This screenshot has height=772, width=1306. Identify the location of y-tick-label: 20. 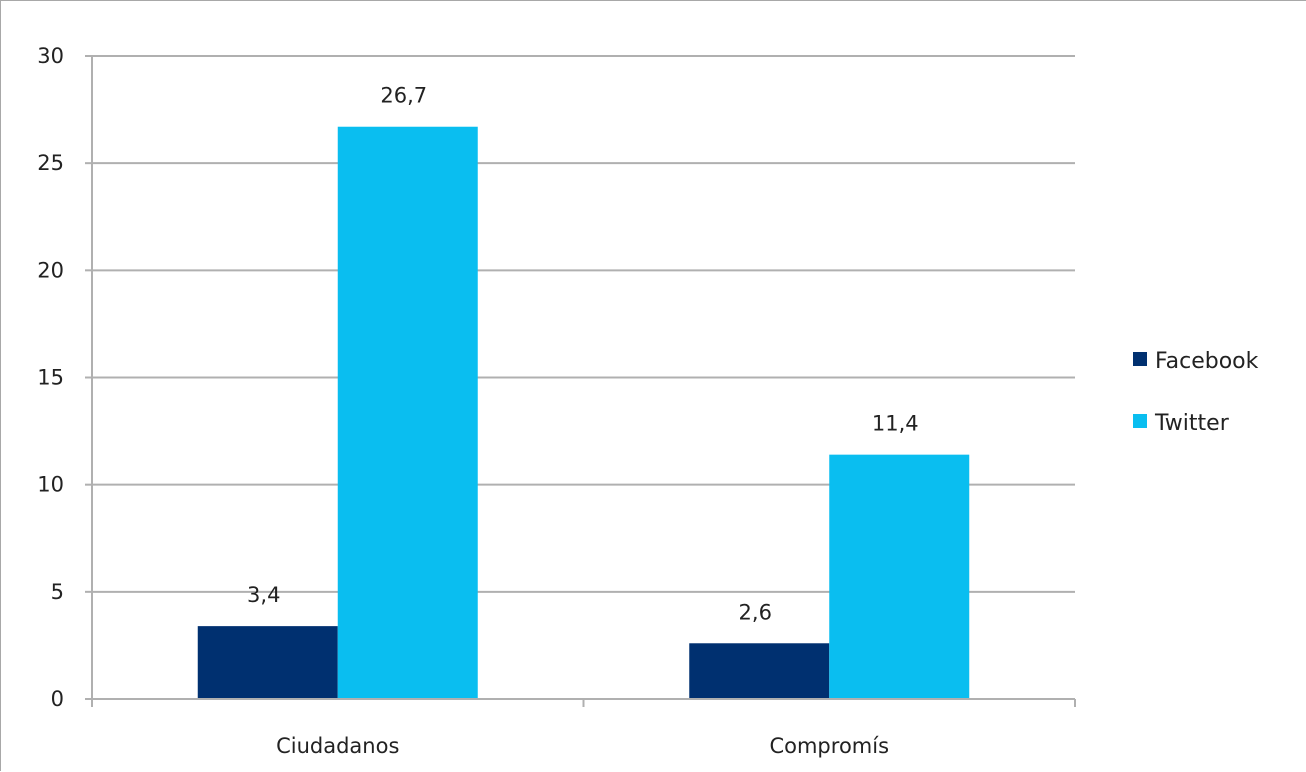
(50, 270).